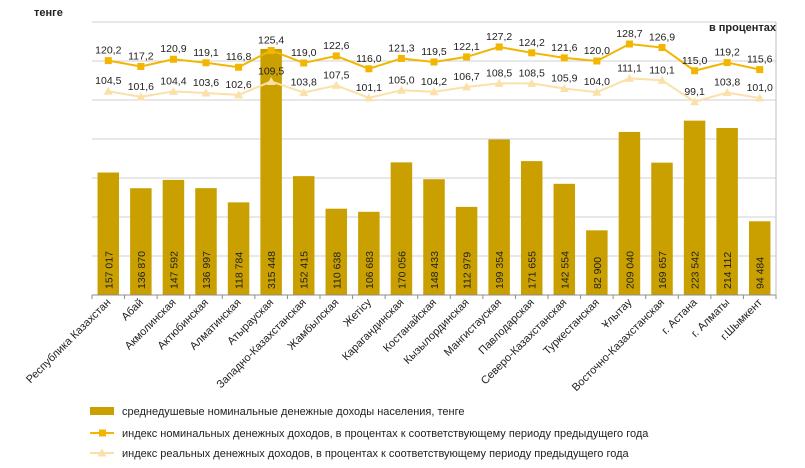 The width and height of the screenshot is (805, 468). What do you see at coordinates (272, 270) in the screenshot?
I see `bar-value-label: 315 448` at bounding box center [272, 270].